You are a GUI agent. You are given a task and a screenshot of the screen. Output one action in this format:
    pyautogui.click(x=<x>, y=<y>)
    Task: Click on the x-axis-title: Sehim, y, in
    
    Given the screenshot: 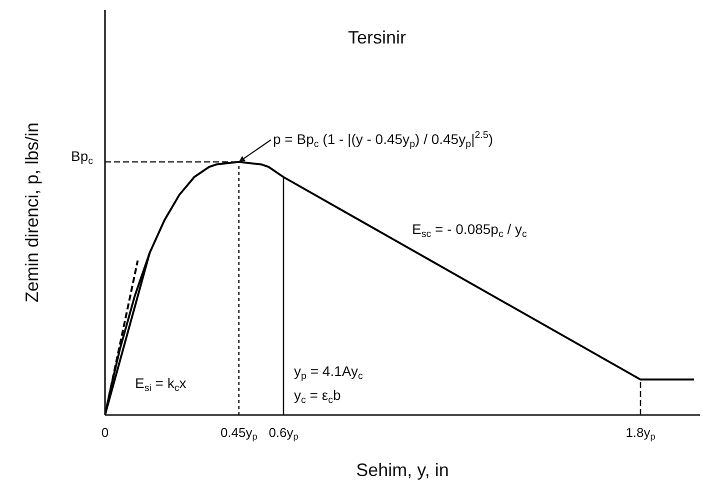 What is the action you would take?
    pyautogui.click(x=402, y=470)
    